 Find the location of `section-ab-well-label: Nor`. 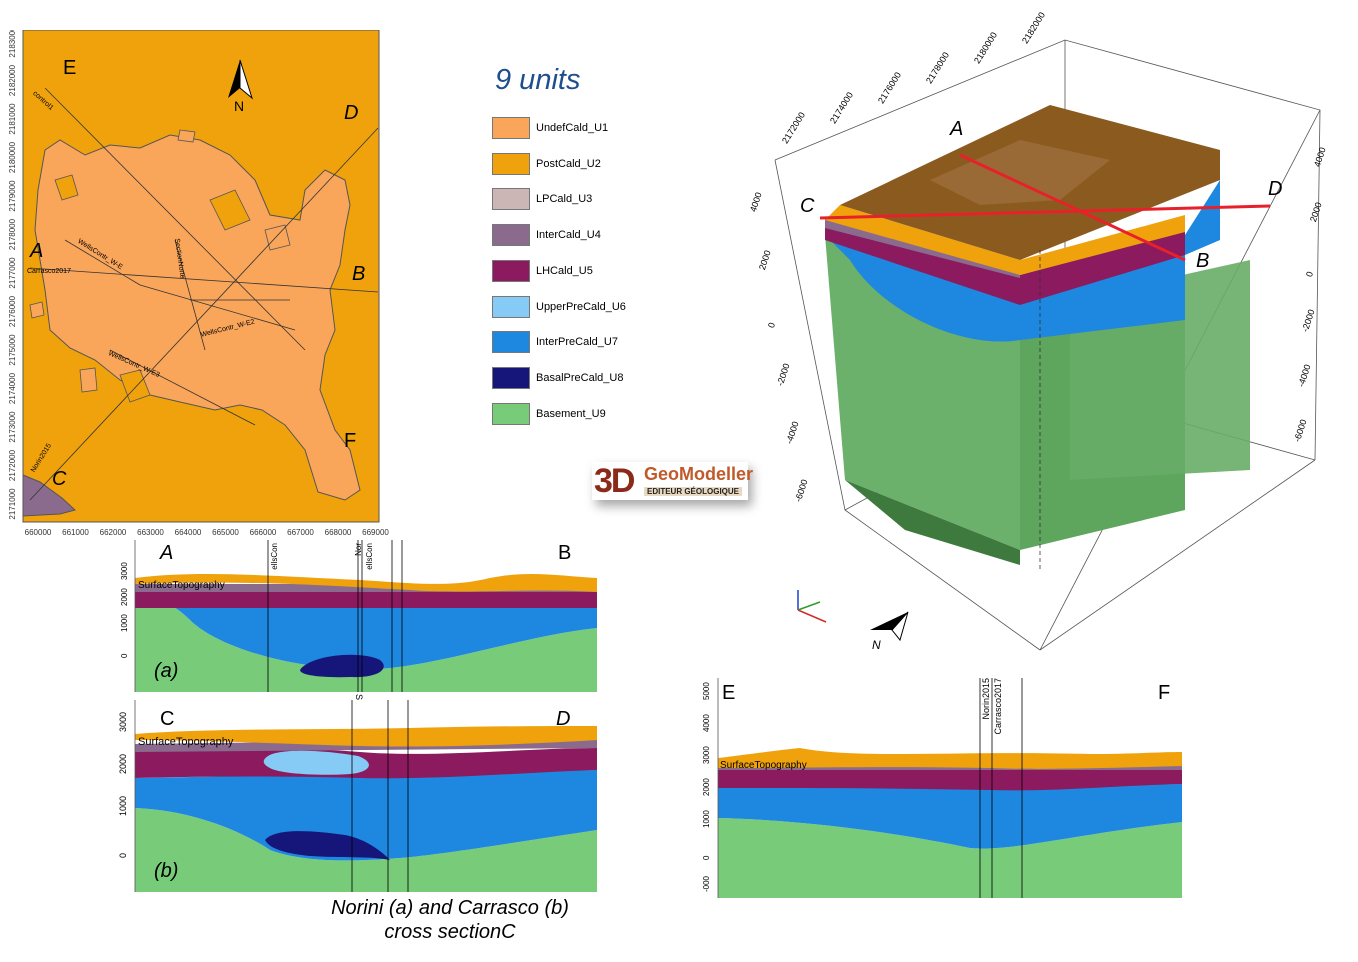

section-ab-well-label: Nor is located at coordinates (358, 549).